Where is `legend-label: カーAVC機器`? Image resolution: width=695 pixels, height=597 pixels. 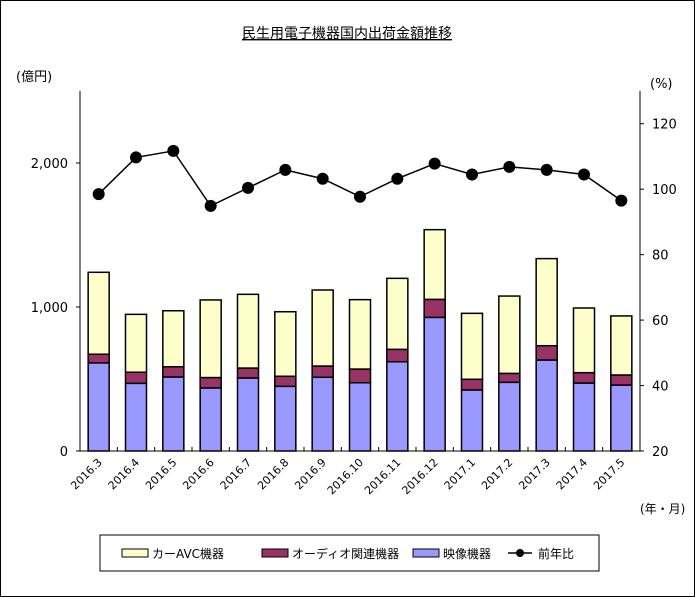 legend-label: カーAVC機器 is located at coordinates (188, 553).